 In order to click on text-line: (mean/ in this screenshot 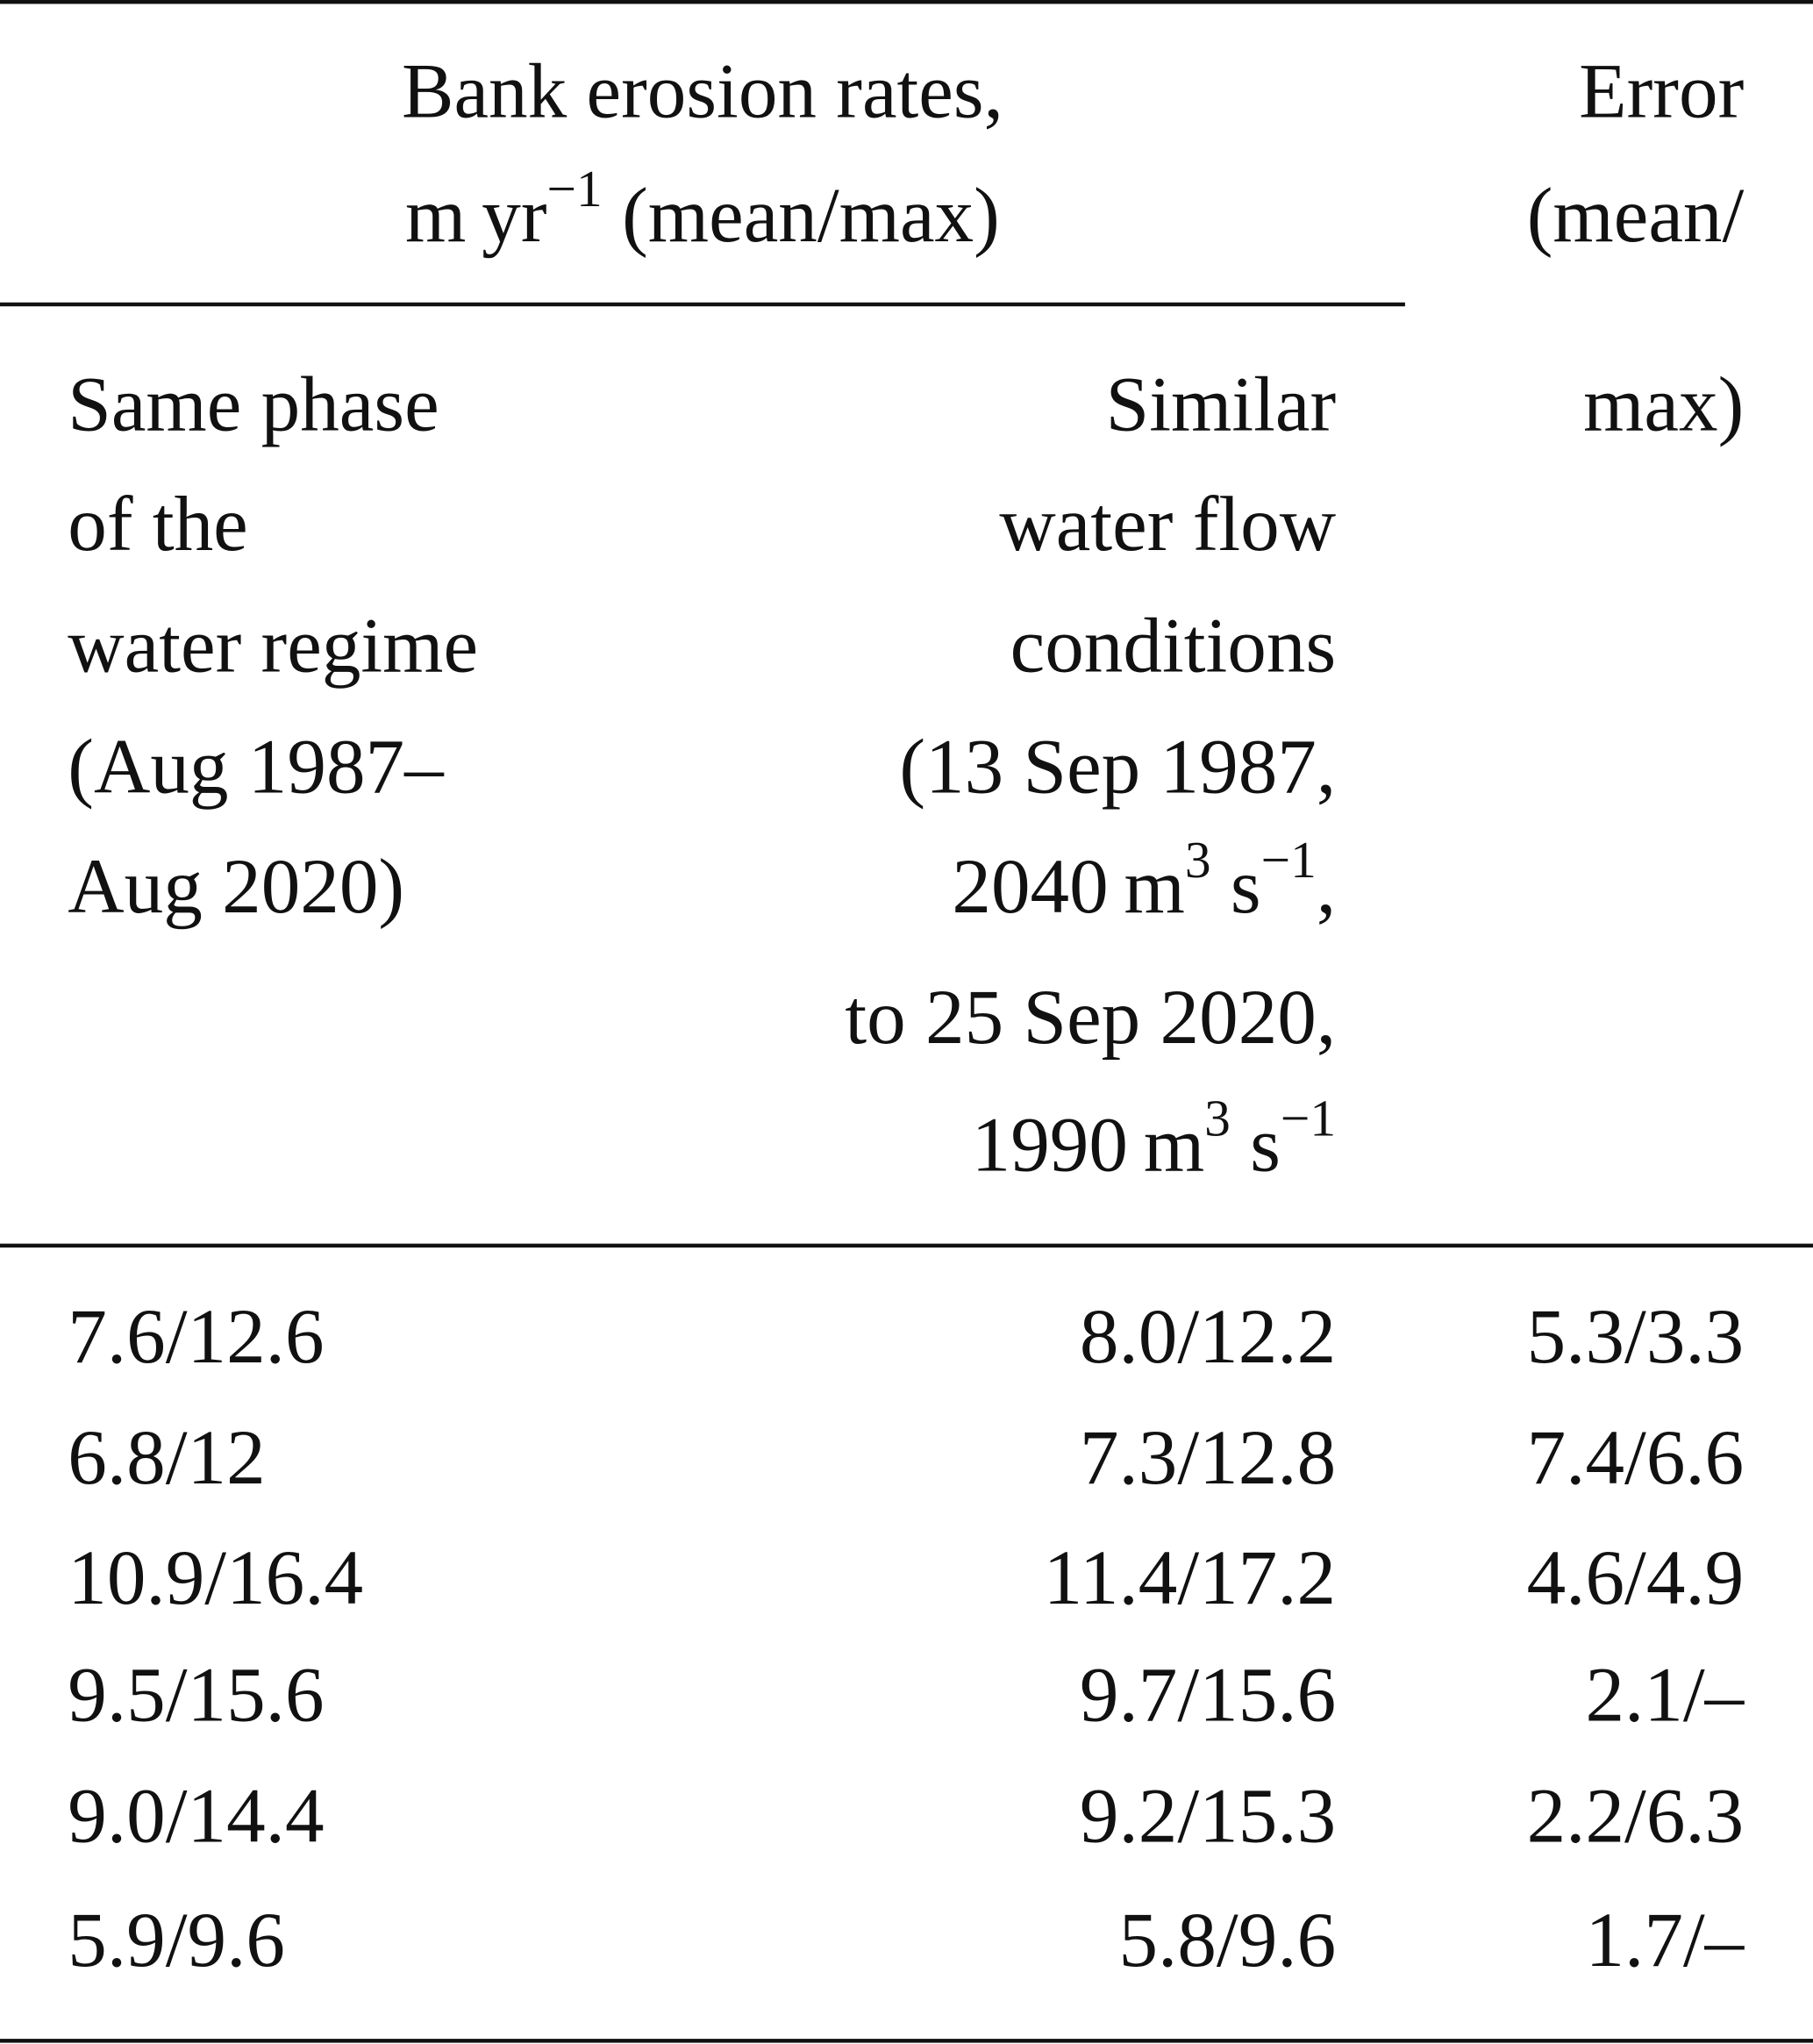, I will do `click(1576, 215)`.